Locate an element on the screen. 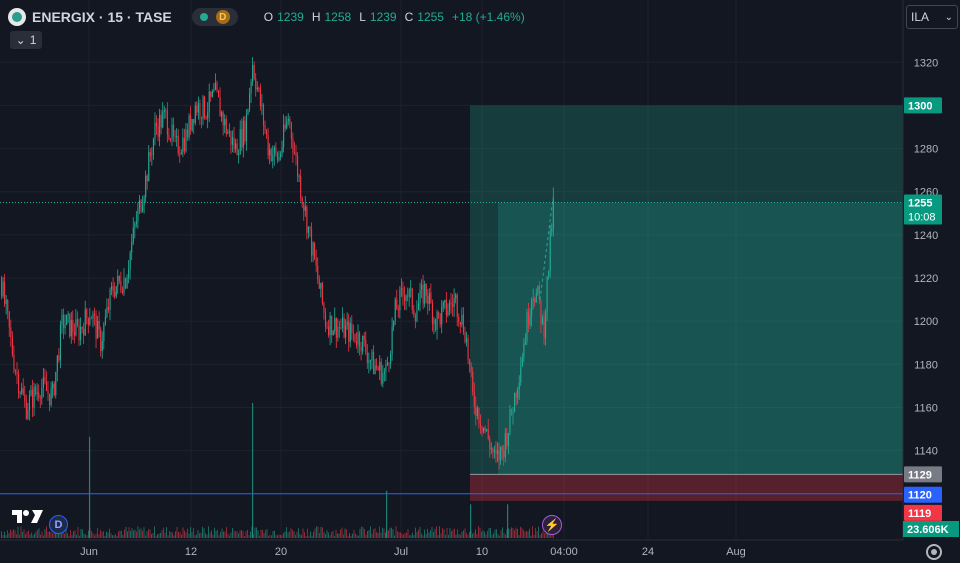 The height and width of the screenshot is (563, 960). price-label-text: 1119 is located at coordinates (919, 514).